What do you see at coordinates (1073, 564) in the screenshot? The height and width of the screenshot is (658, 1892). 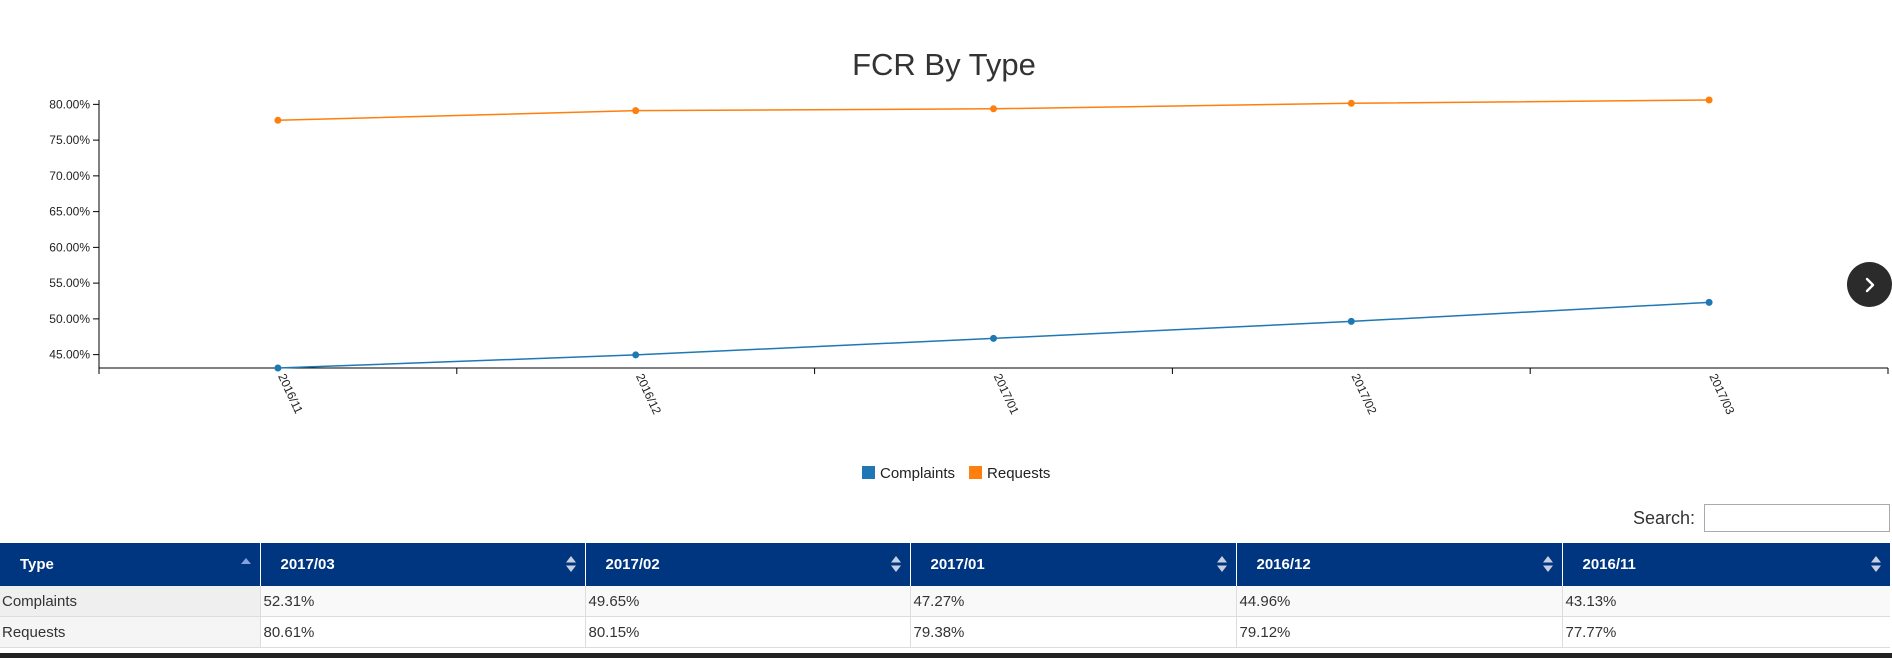 I see `column-header-2017-01: 2017/01` at bounding box center [1073, 564].